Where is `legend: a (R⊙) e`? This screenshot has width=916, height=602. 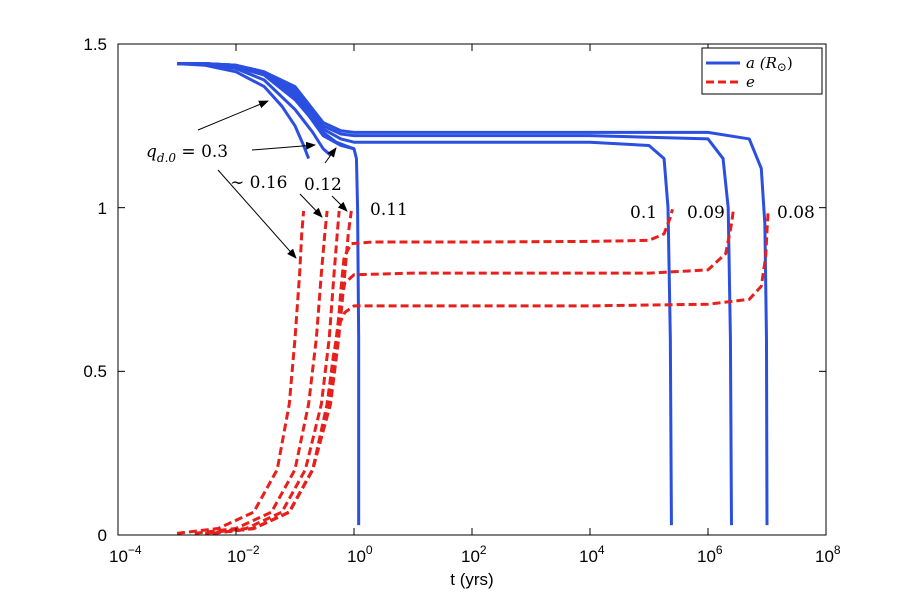 legend: a (R⊙) e is located at coordinates (762, 71).